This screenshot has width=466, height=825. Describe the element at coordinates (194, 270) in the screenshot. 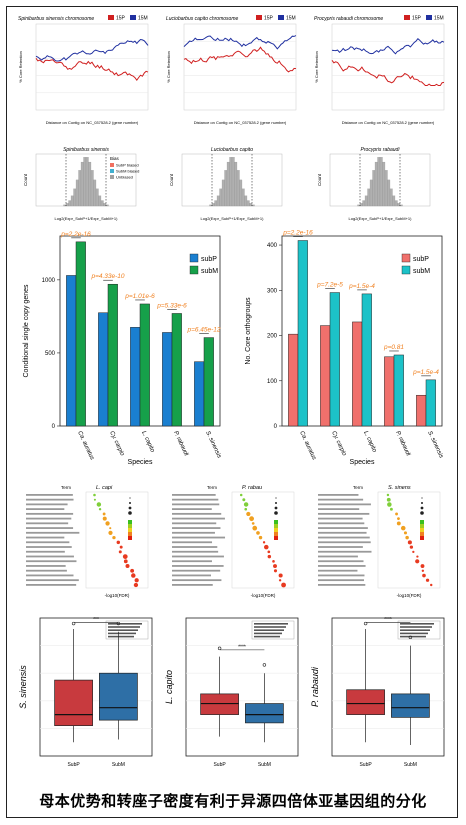

I see `legend-swatch-subM` at that location.